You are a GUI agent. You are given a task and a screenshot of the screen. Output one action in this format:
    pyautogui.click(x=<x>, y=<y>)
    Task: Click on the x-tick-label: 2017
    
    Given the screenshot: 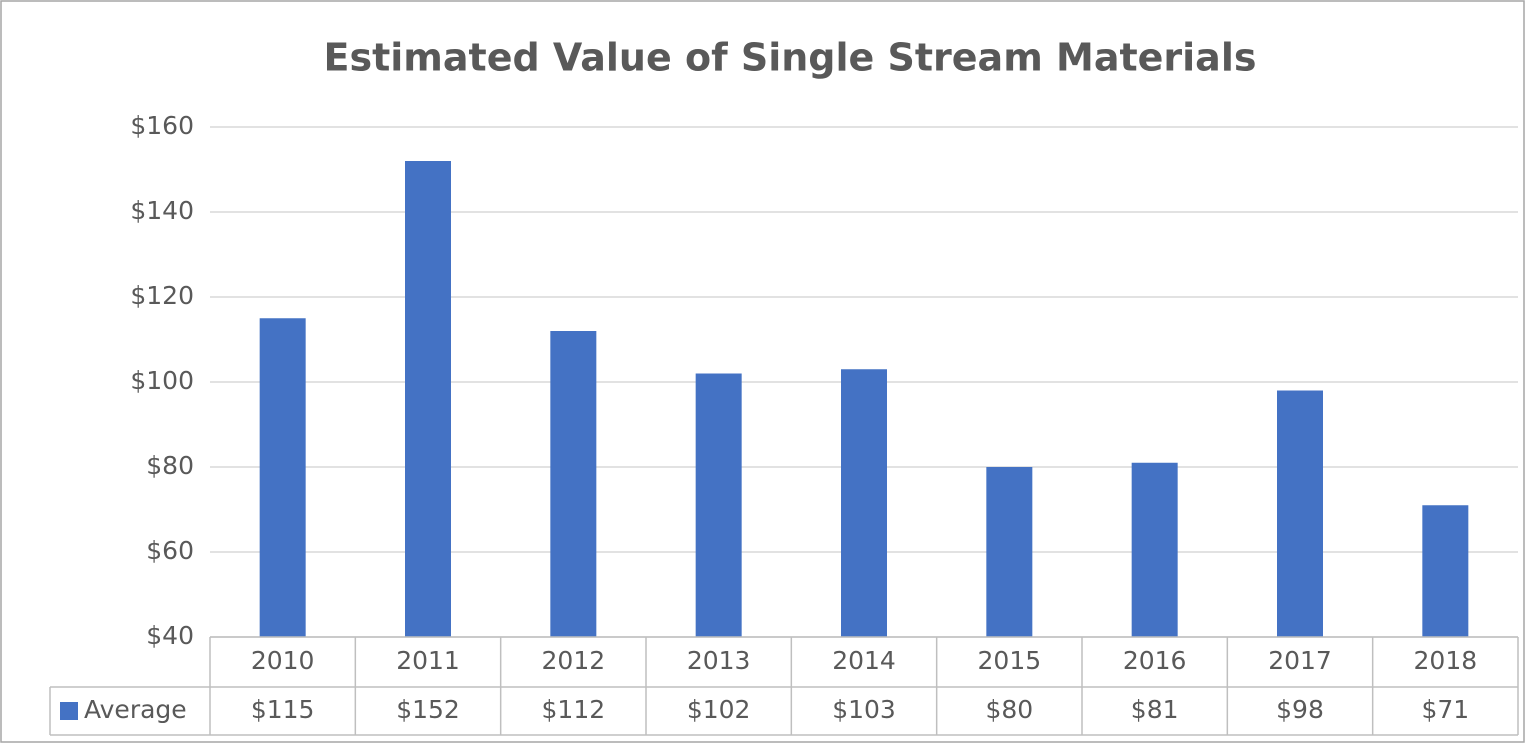 What is the action you would take?
    pyautogui.click(x=1300, y=660)
    